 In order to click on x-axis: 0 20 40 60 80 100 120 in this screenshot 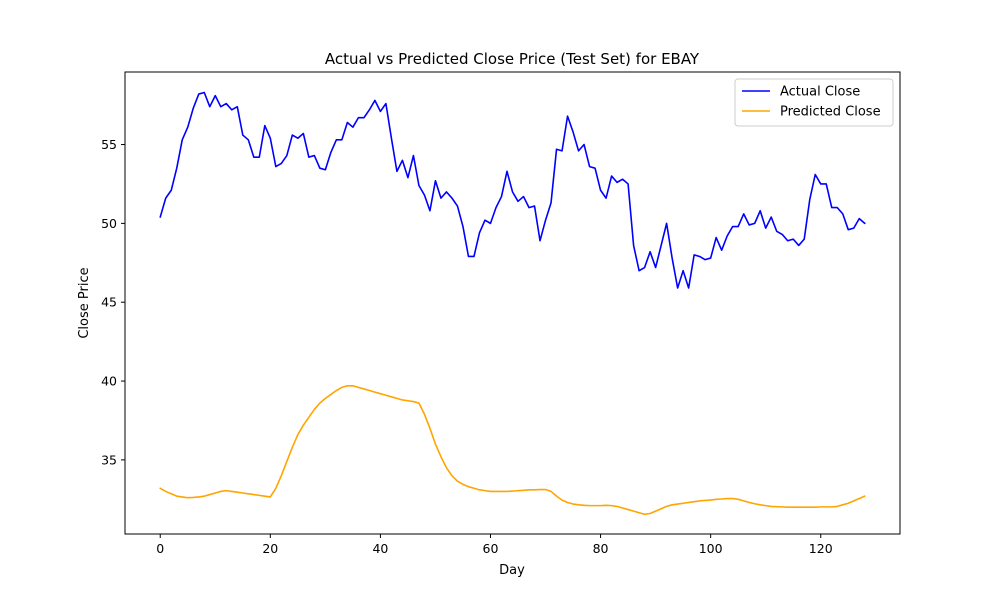, I will do `click(494, 545)`.